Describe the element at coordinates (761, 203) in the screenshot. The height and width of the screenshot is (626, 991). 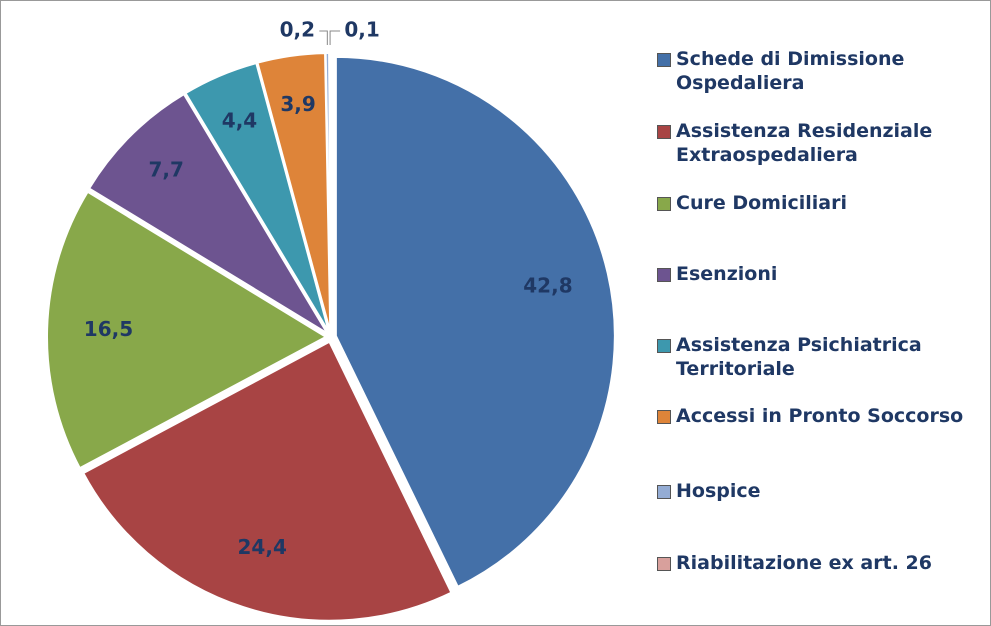
I see `legend-label: Cure Domiciliari` at that location.